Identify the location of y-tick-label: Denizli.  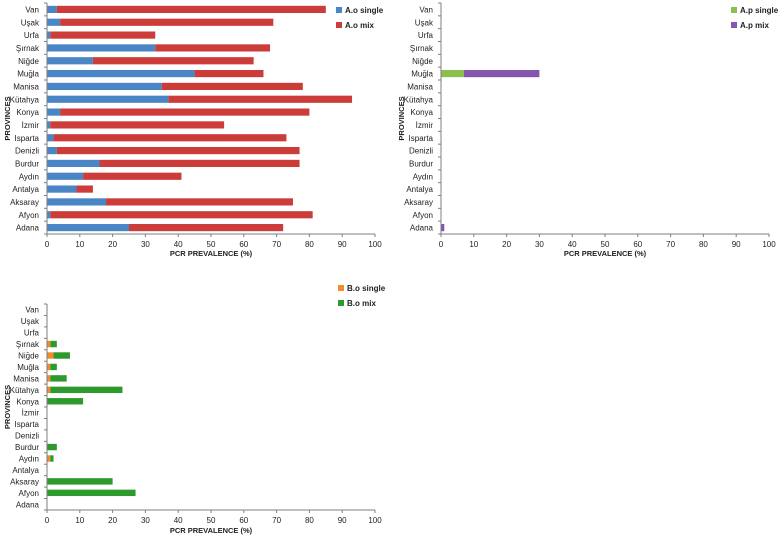
(27, 436).